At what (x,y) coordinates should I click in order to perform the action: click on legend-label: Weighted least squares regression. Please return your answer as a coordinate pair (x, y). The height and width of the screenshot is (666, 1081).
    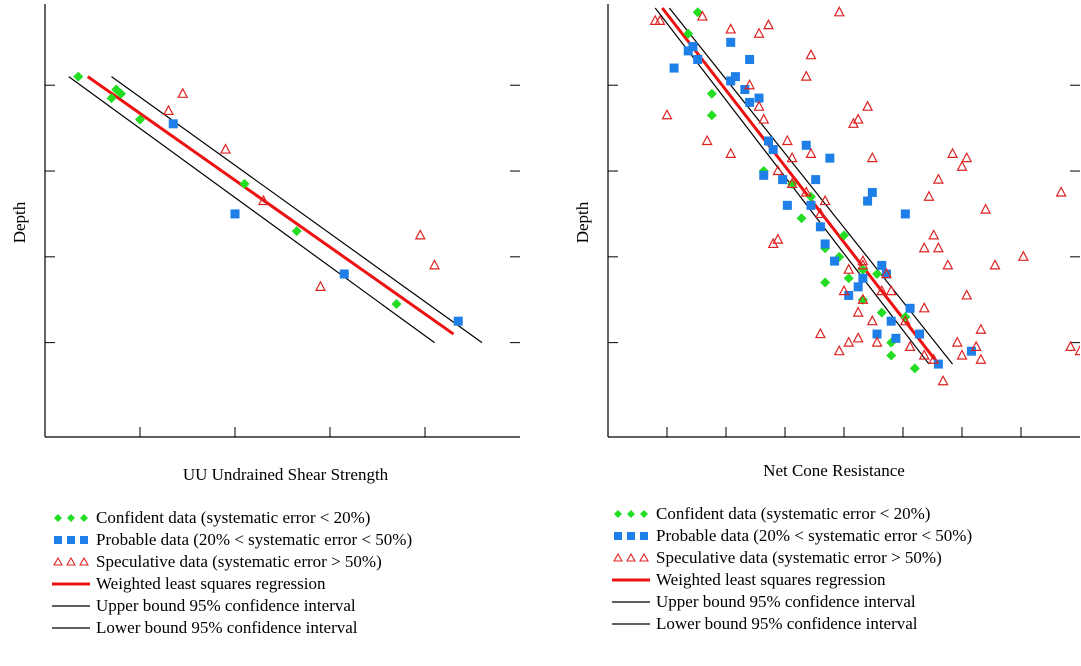
    Looking at the image, I should click on (771, 579).